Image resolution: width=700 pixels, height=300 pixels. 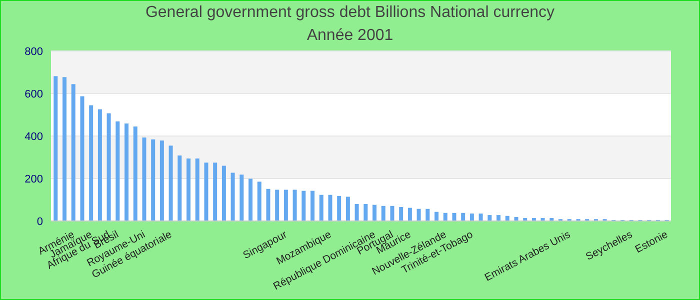 What do you see at coordinates (39, 222) in the screenshot?
I see `y-tick-label: 0` at bounding box center [39, 222].